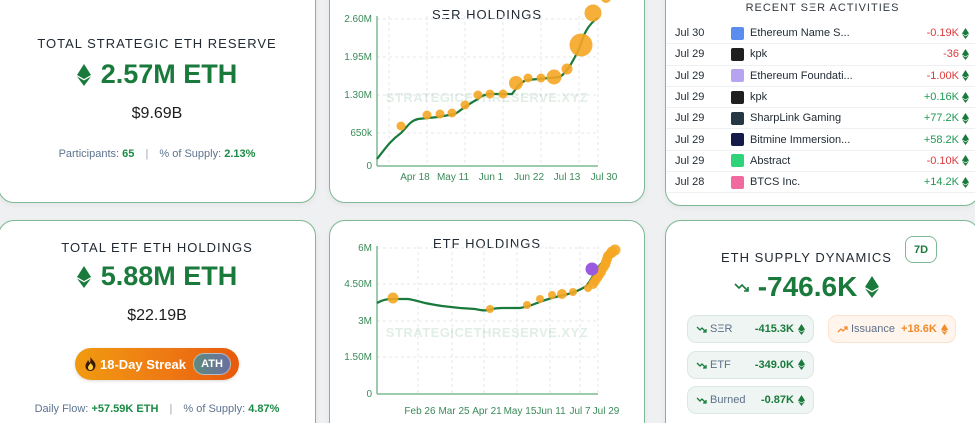  Describe the element at coordinates (240, 154) in the screenshot. I see `supply-value: 2.13%` at that location.